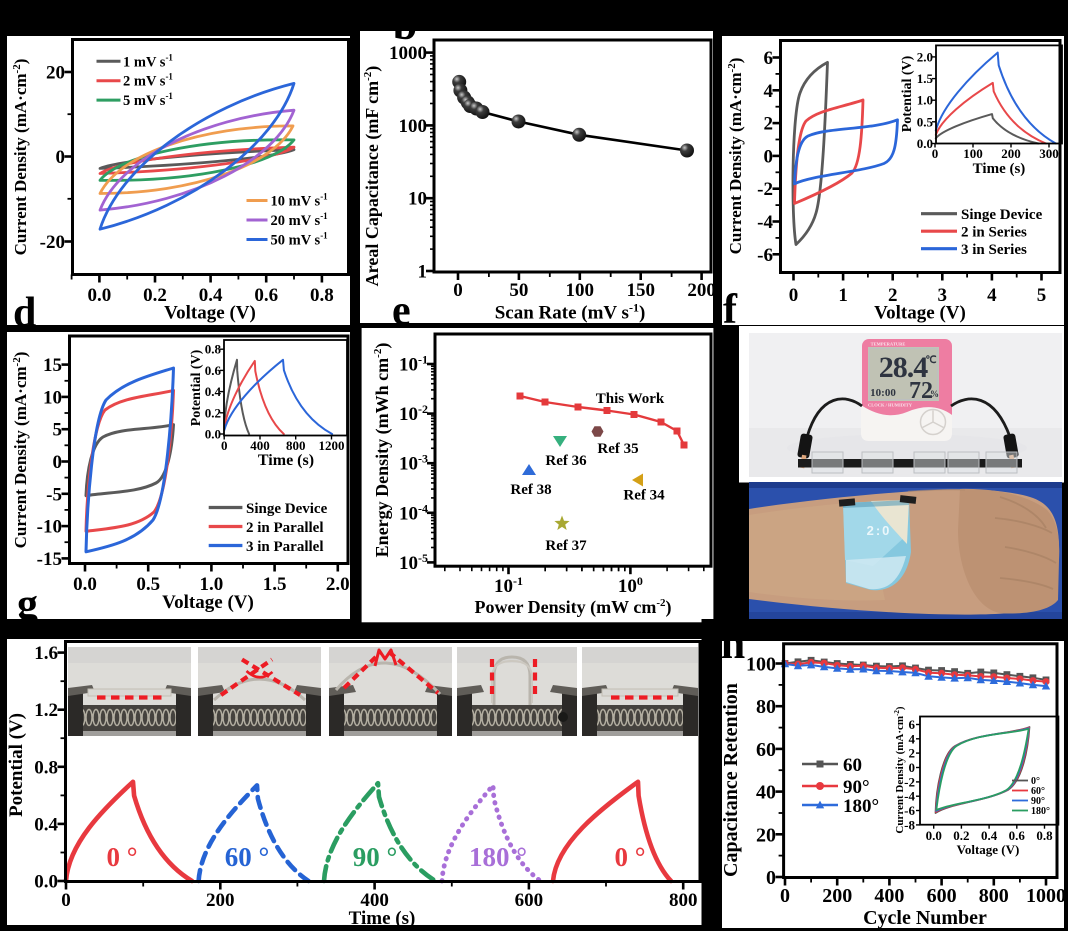  Describe the element at coordinates (683, 900) in the screenshot. I see `svg-text: 800` at that location.